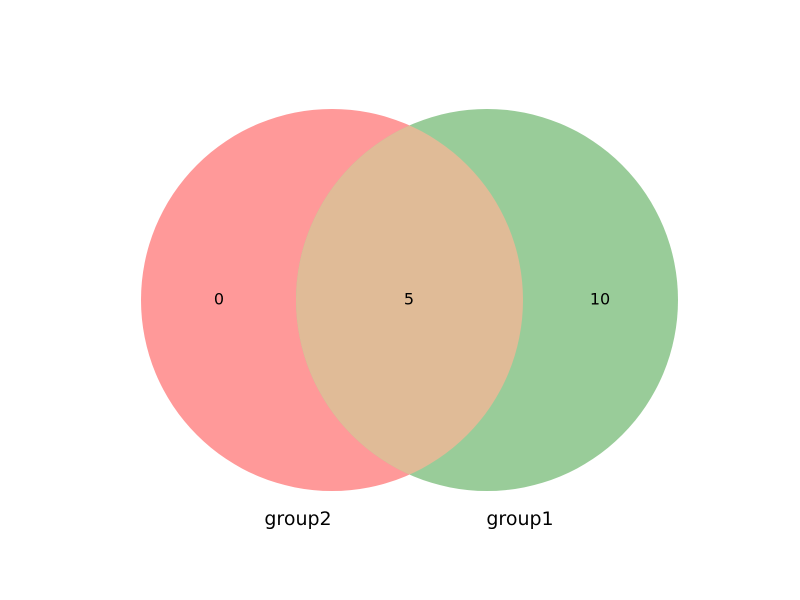 The width and height of the screenshot is (800, 600). What do you see at coordinates (297, 519) in the screenshot?
I see `group2-label: group2` at bounding box center [297, 519].